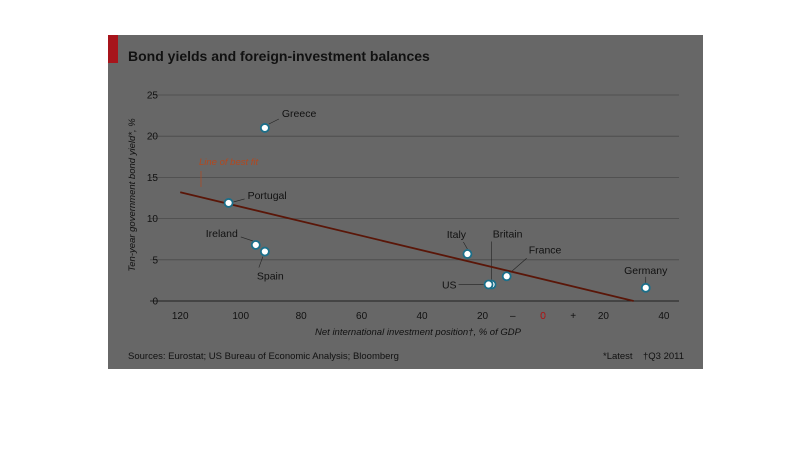 The image size is (810, 464). Describe the element at coordinates (407, 246) in the screenshot. I see `fit-line` at that location.